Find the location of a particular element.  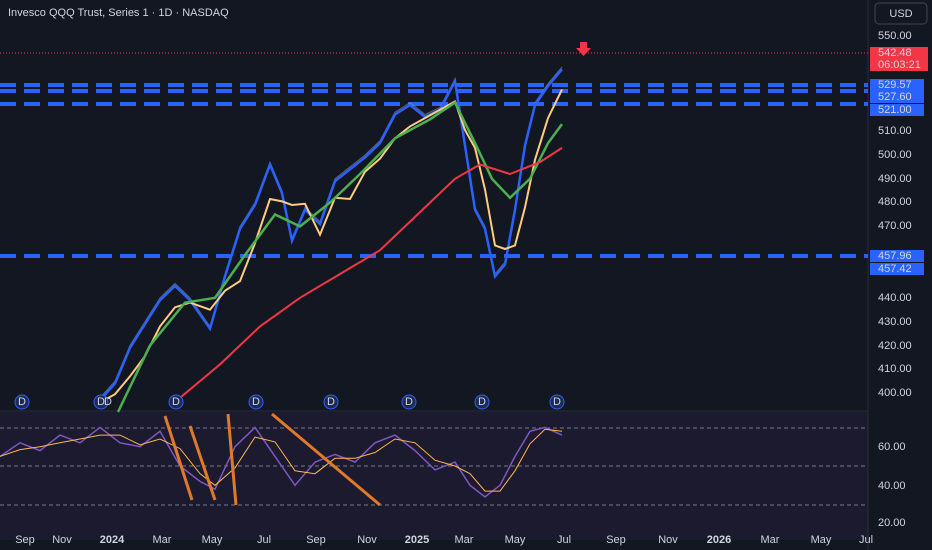

price-label: 470.00 is located at coordinates (895, 226).